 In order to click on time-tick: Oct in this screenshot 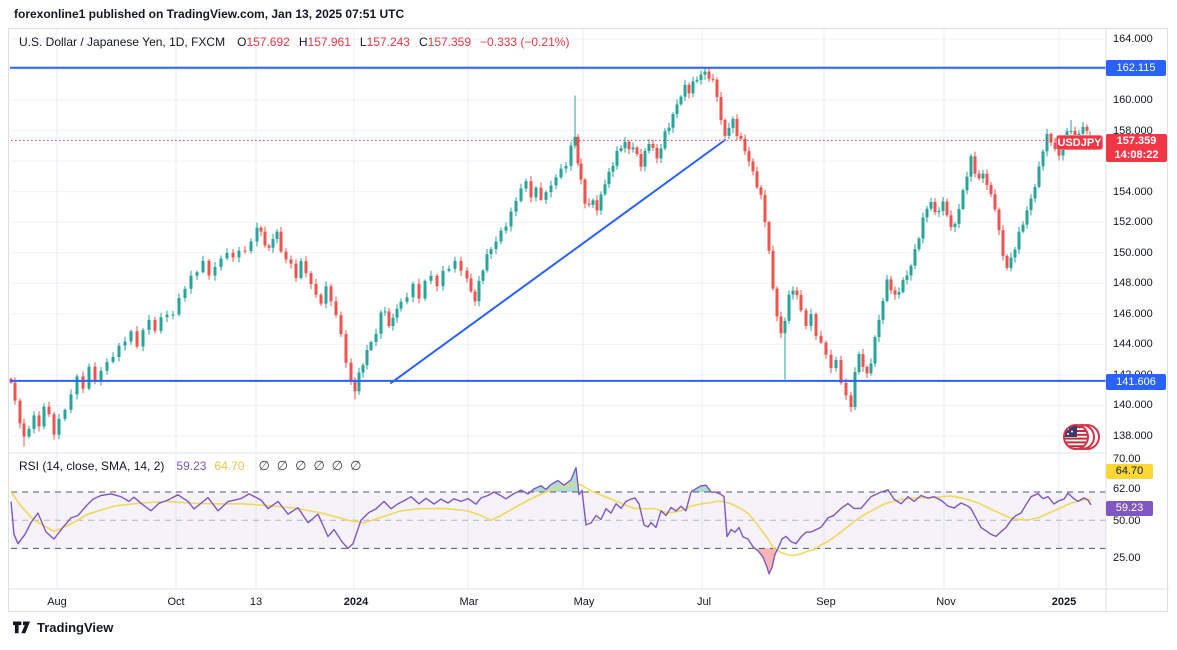, I will do `click(176, 602)`.